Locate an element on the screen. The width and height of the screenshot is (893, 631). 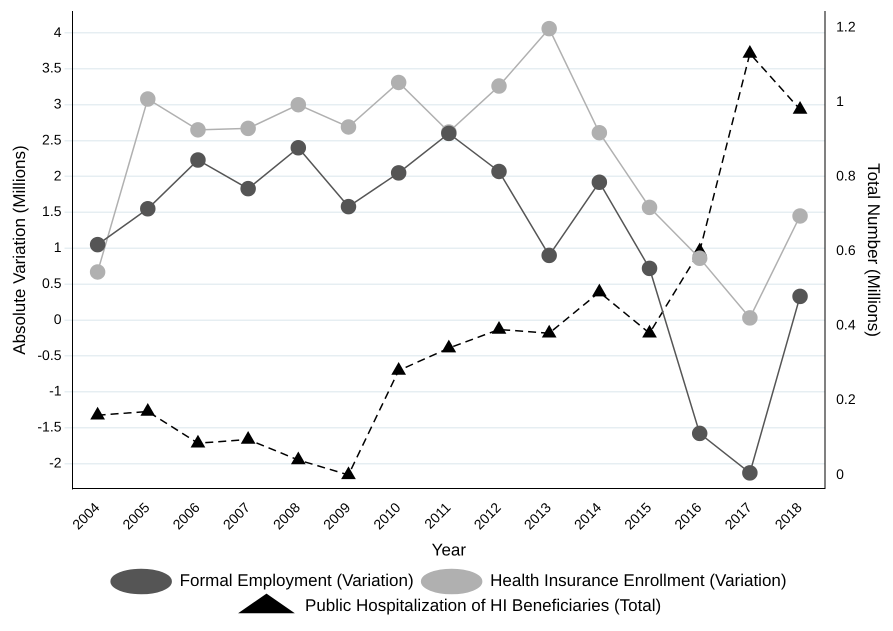
y2-axis-title: Total Number (Millions) is located at coordinates (874, 250).